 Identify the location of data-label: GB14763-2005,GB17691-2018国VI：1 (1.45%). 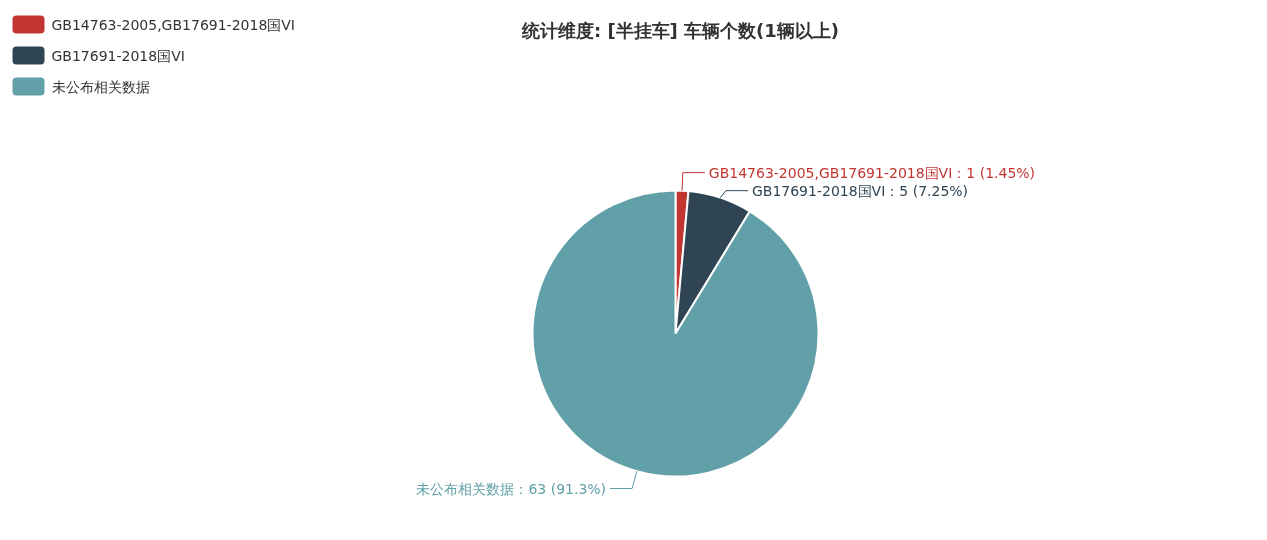
(872, 172).